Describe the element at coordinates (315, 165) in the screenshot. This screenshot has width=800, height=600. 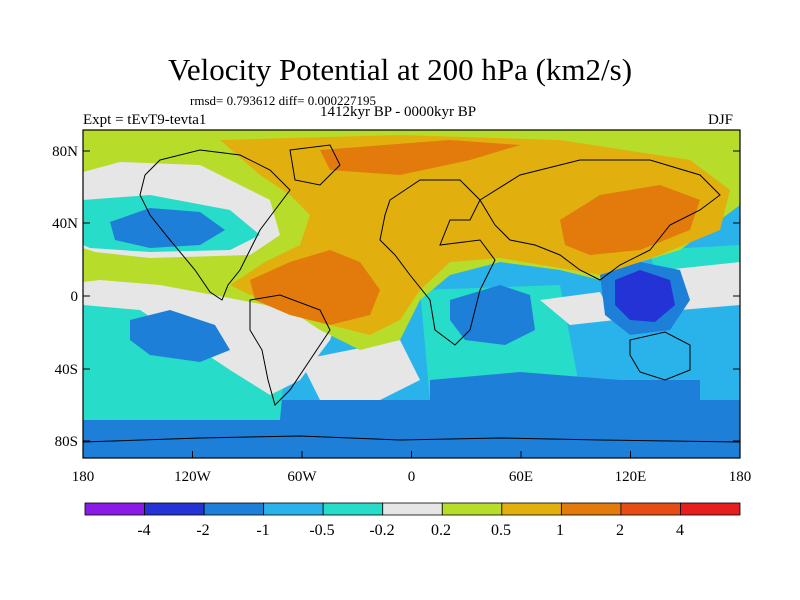
I see `coast-greenland` at that location.